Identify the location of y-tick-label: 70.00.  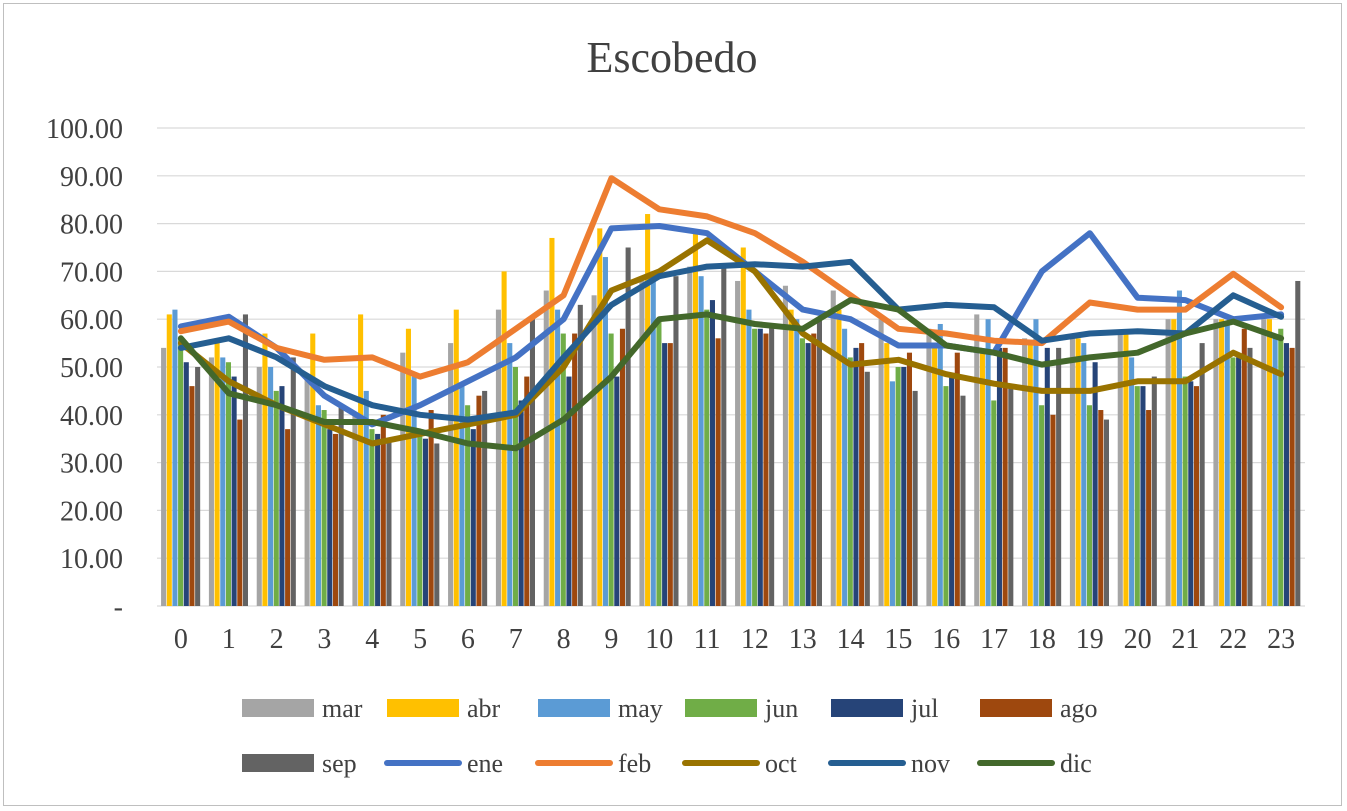
(91, 272).